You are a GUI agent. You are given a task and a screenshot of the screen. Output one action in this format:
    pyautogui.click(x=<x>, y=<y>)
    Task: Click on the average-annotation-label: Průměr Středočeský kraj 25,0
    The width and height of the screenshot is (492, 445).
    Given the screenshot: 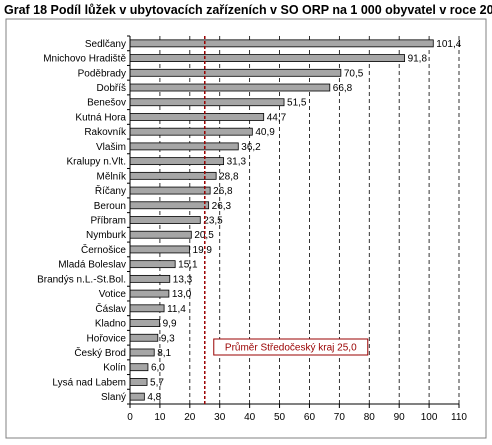 What is the action you would take?
    pyautogui.click(x=291, y=348)
    